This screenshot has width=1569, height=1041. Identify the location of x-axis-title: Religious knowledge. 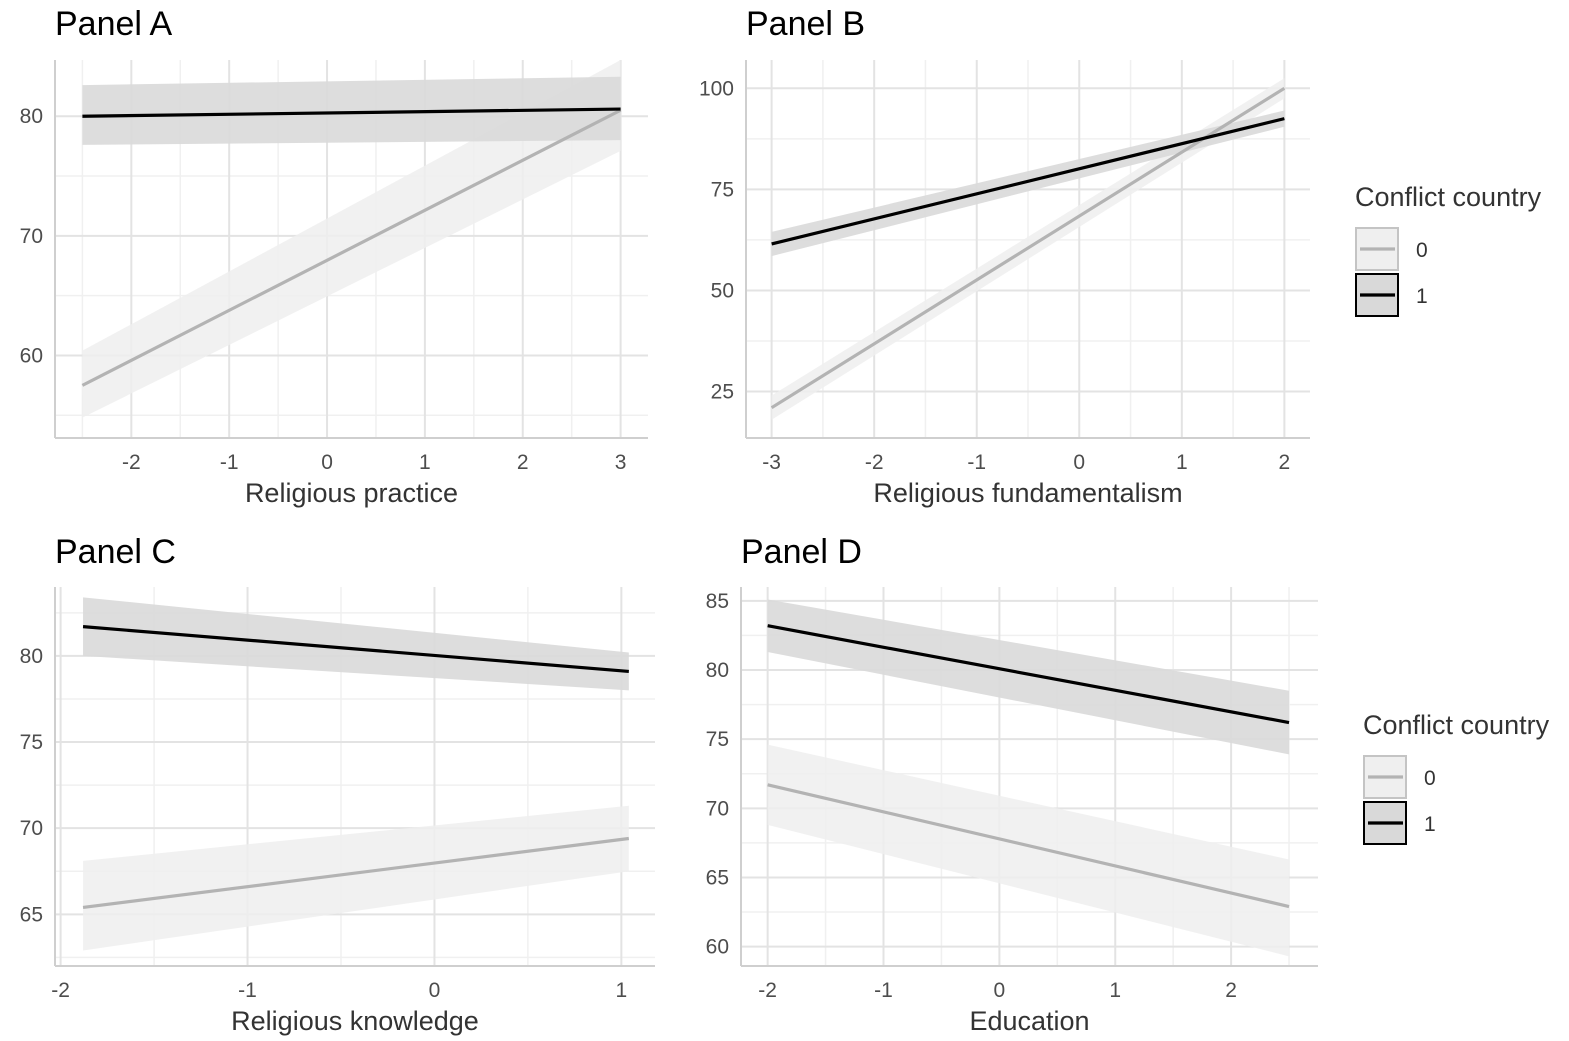
(355, 1021).